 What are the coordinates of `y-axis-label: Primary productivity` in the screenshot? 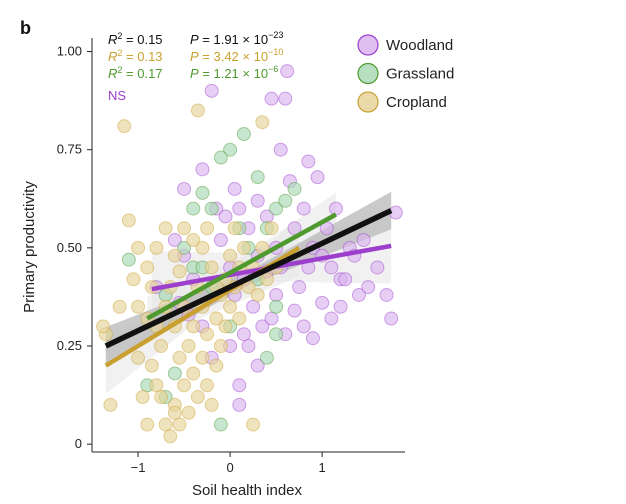 It's located at (29, 247).